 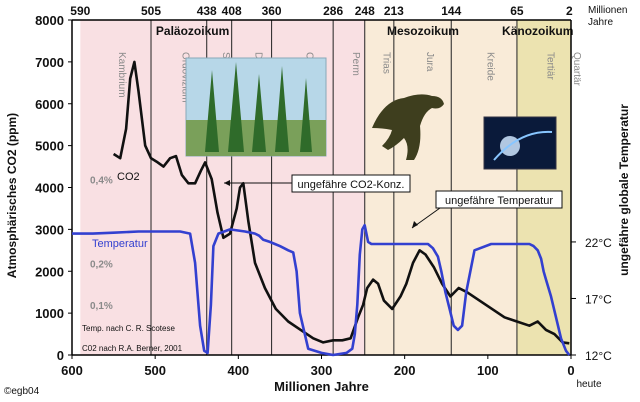 I want to click on y-tick-label-6: 6000, so click(x=49, y=104).